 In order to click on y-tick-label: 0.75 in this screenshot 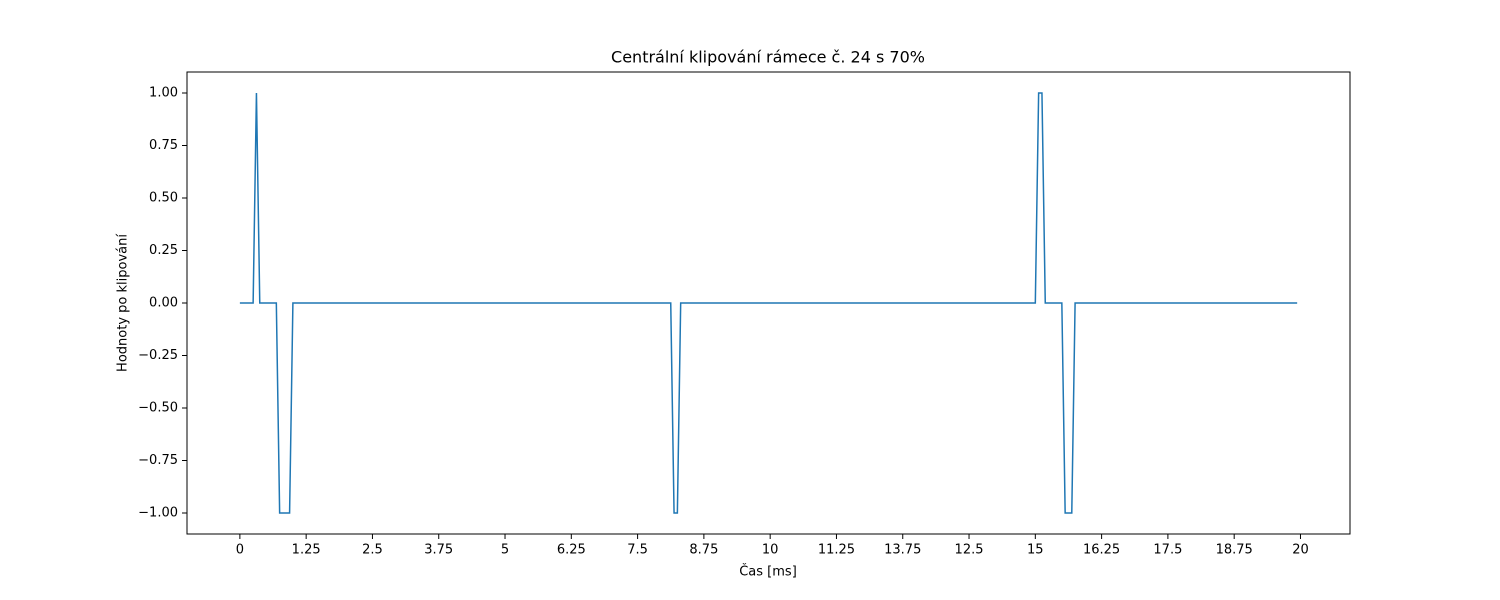, I will do `click(163, 145)`.